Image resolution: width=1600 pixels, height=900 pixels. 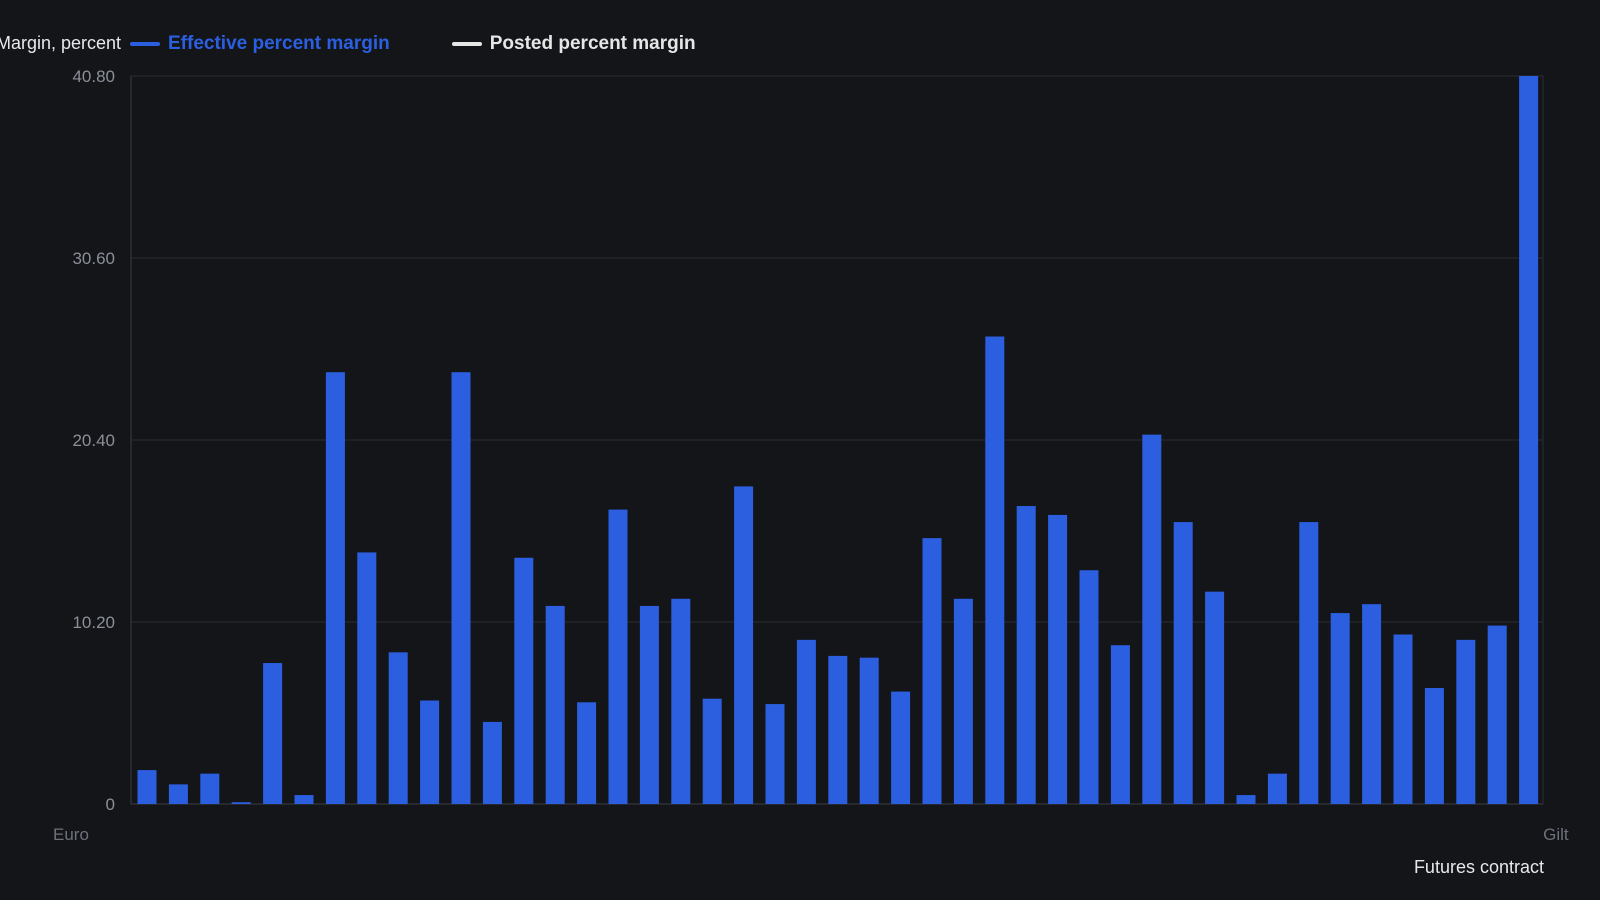 I want to click on x-tick-label-last: Gilt, so click(x=1556, y=834).